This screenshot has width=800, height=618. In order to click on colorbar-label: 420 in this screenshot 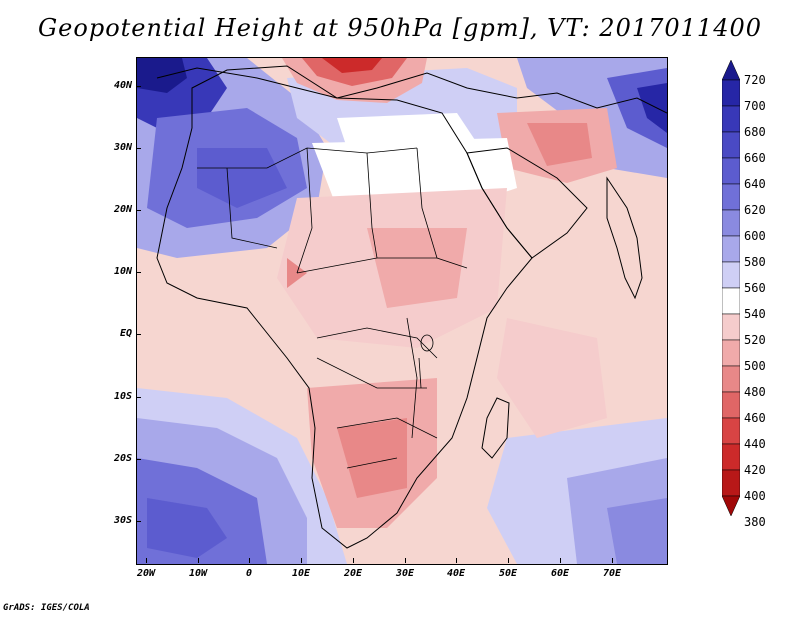, I will do `click(755, 470)`.